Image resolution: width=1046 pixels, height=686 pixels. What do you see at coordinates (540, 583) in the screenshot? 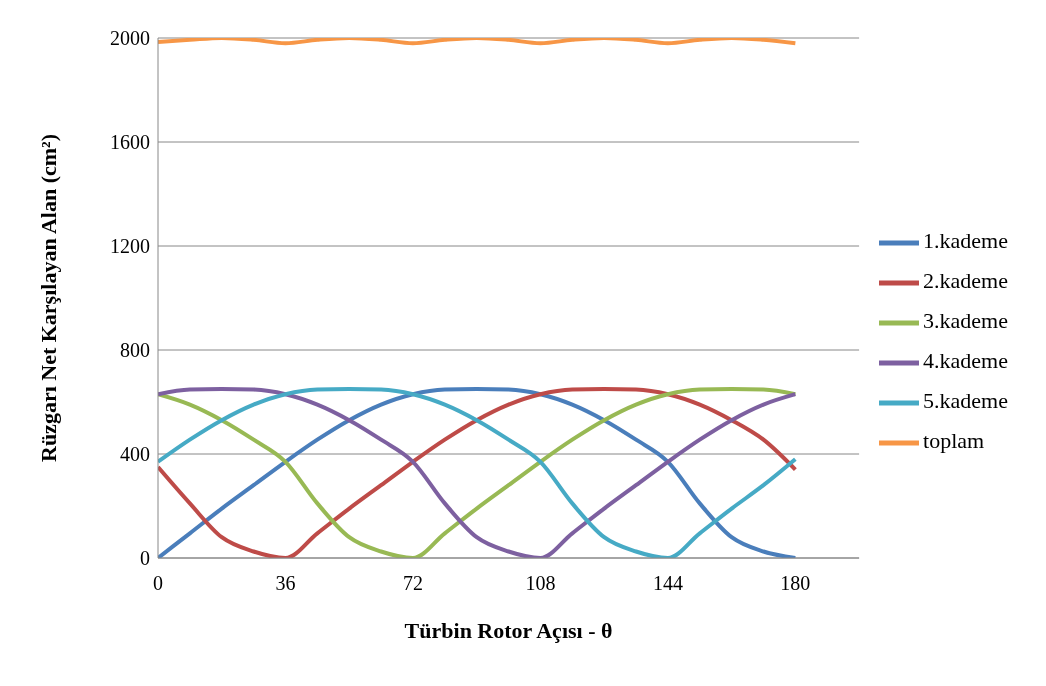
I see `x-tick-label: 108` at bounding box center [540, 583].